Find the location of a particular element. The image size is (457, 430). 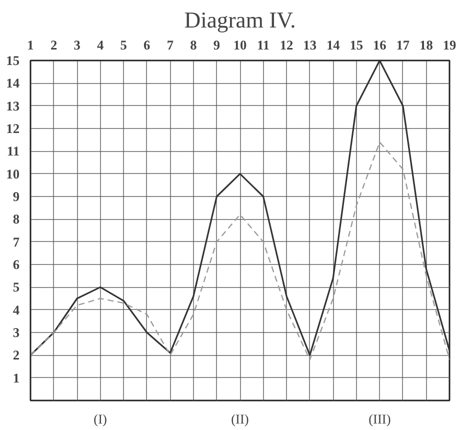

x-tick-label: 2 is located at coordinates (54, 45).